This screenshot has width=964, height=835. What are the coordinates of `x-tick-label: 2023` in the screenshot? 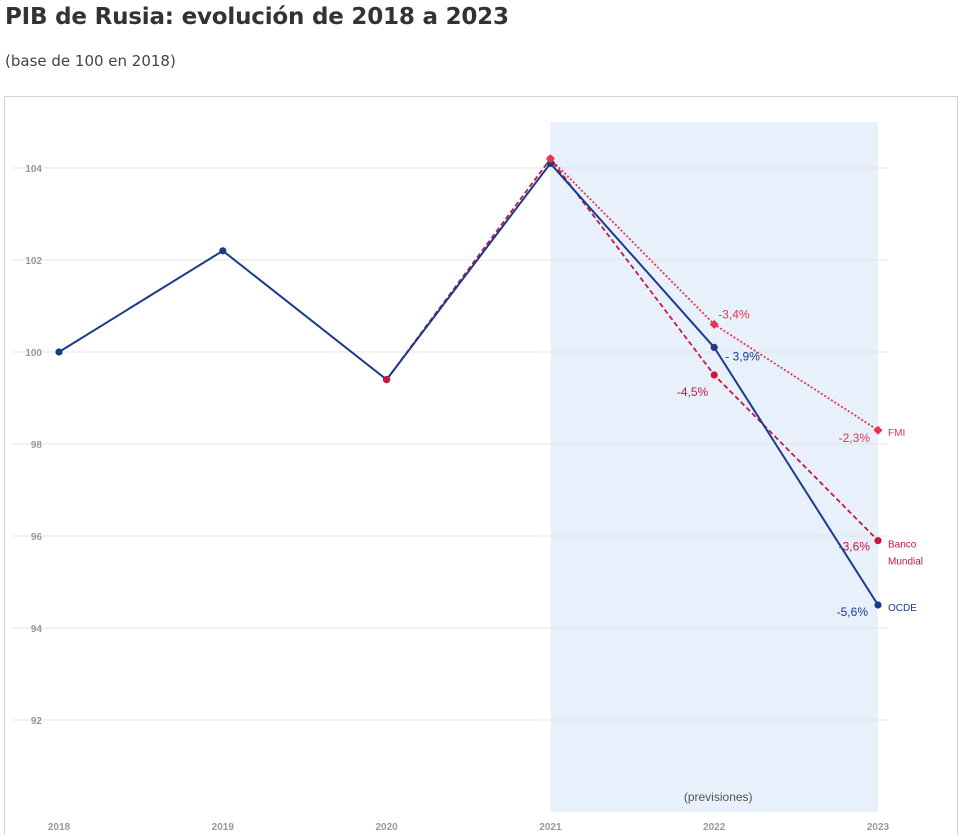 It's located at (878, 827).